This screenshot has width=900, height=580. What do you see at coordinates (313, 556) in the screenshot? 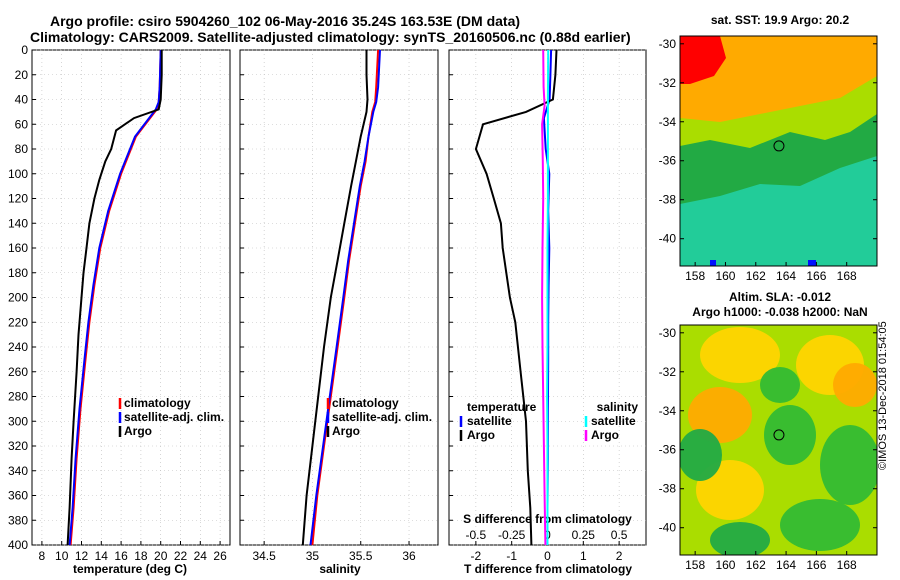
I see `x-tick-label: 35` at bounding box center [313, 556].